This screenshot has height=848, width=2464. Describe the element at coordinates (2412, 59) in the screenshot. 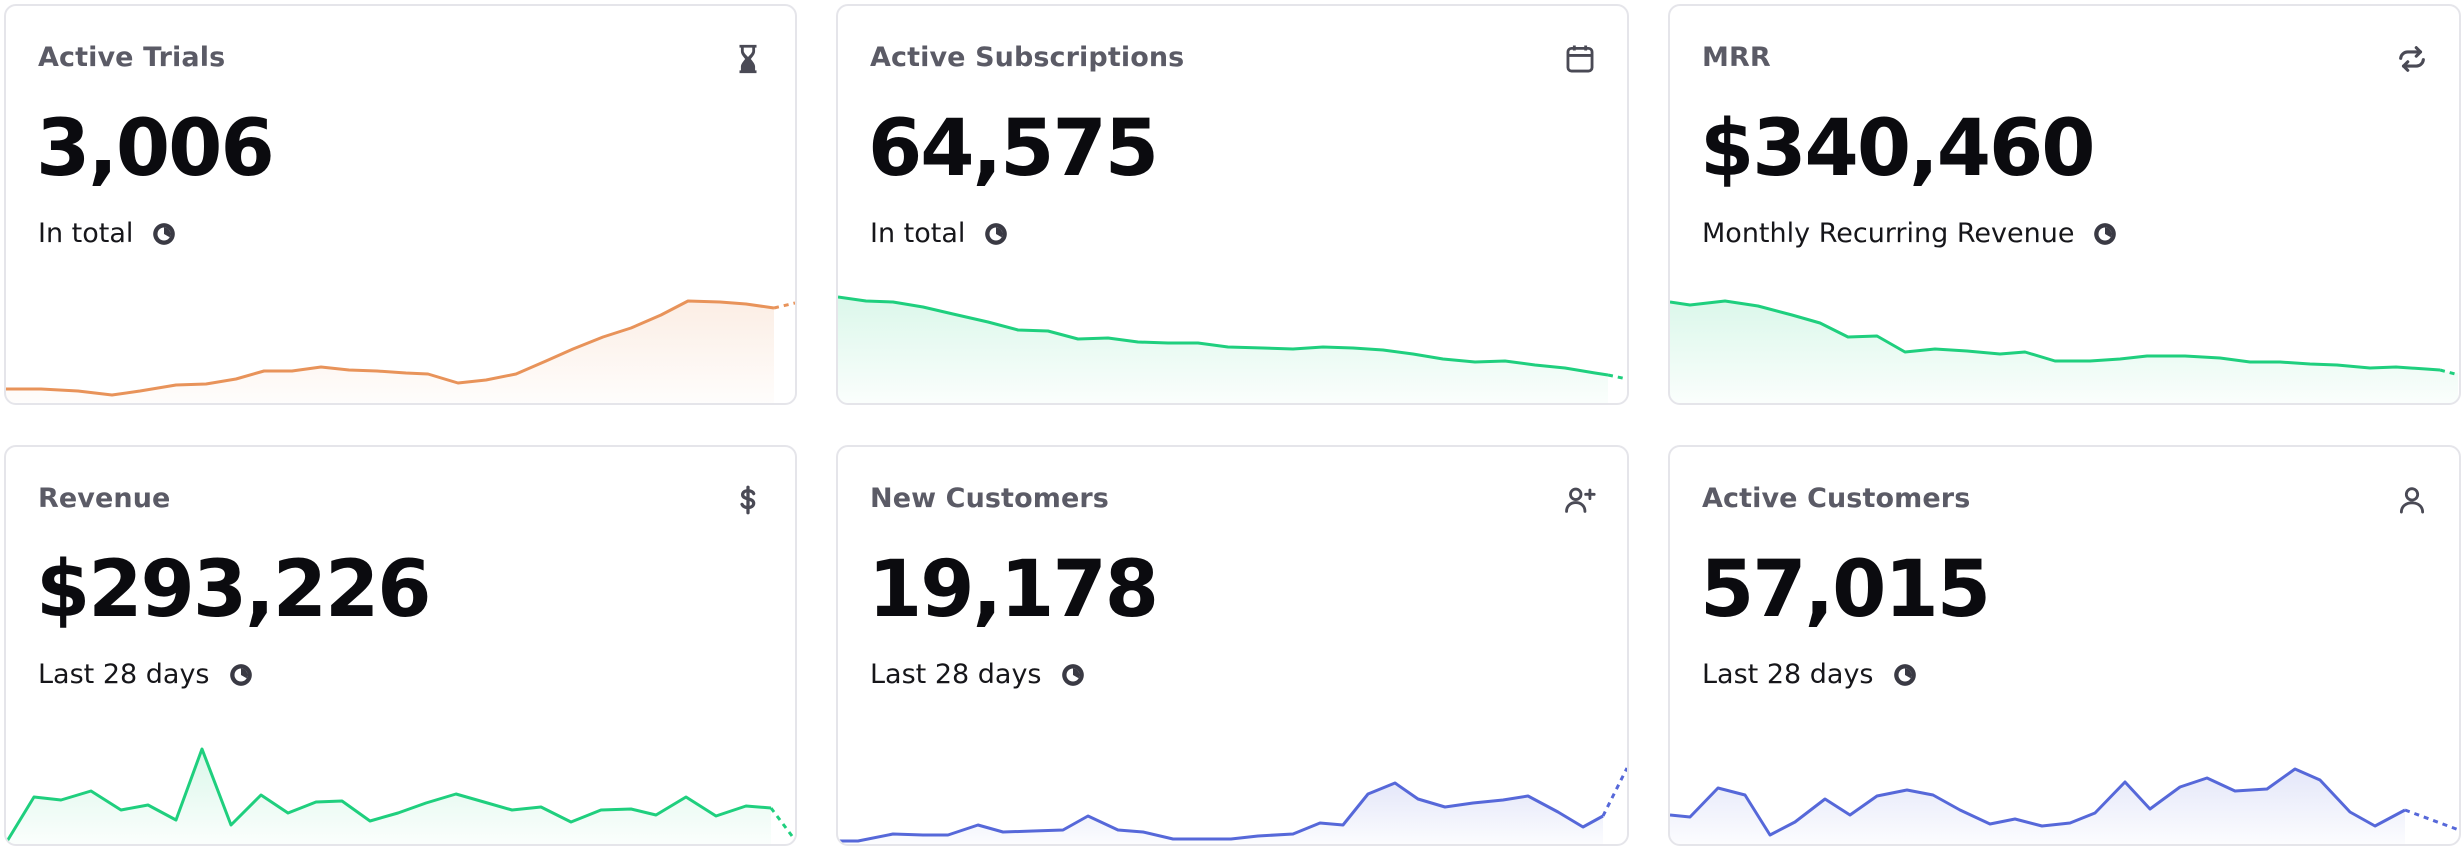

I see `refresh-icon` at that location.